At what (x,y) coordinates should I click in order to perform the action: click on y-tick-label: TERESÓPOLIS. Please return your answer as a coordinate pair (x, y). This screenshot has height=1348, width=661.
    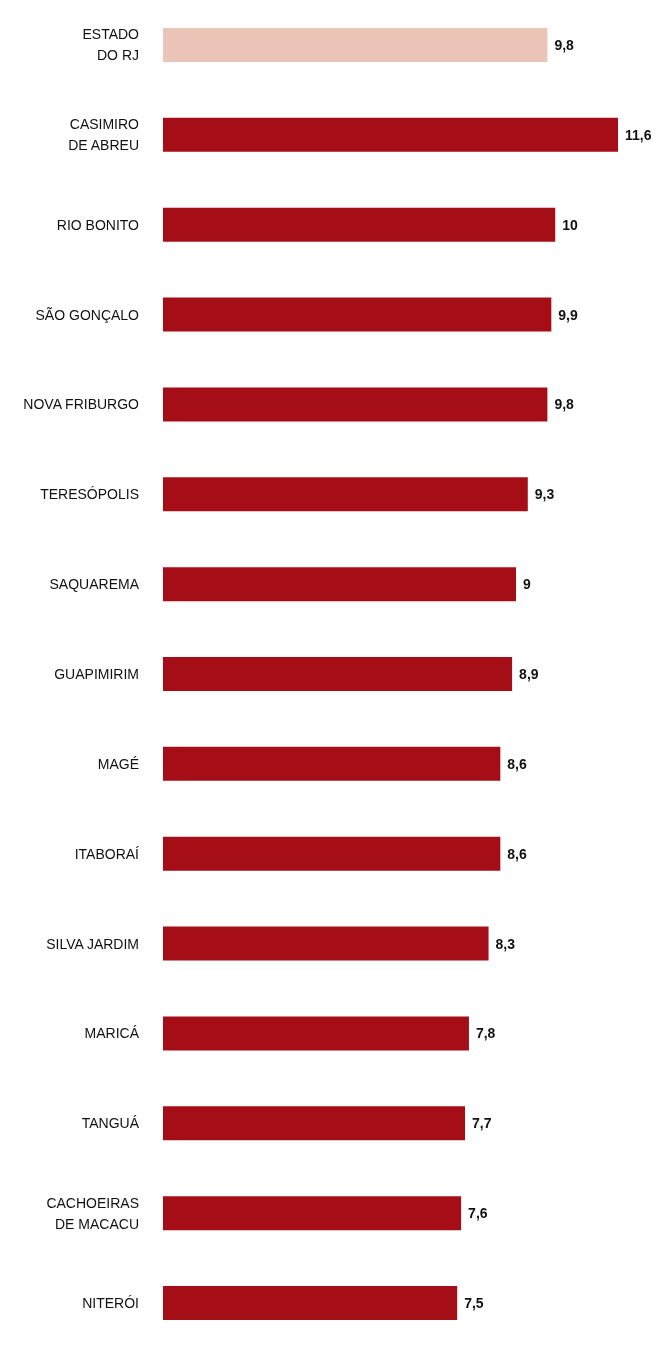
    Looking at the image, I should click on (89, 494).